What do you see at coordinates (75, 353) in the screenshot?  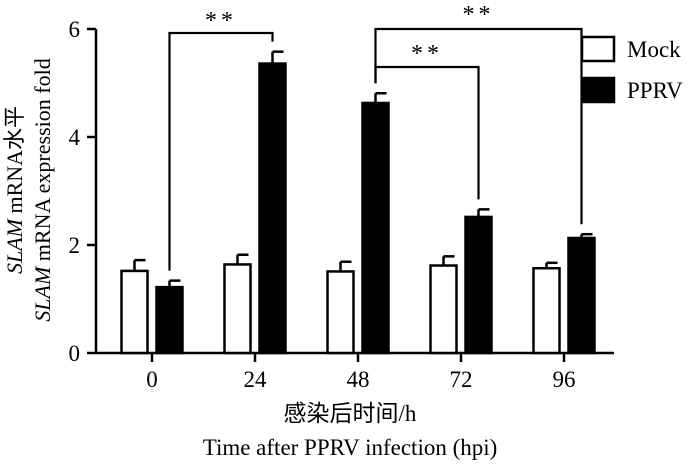 I see `y-tick-label: 0` at bounding box center [75, 353].